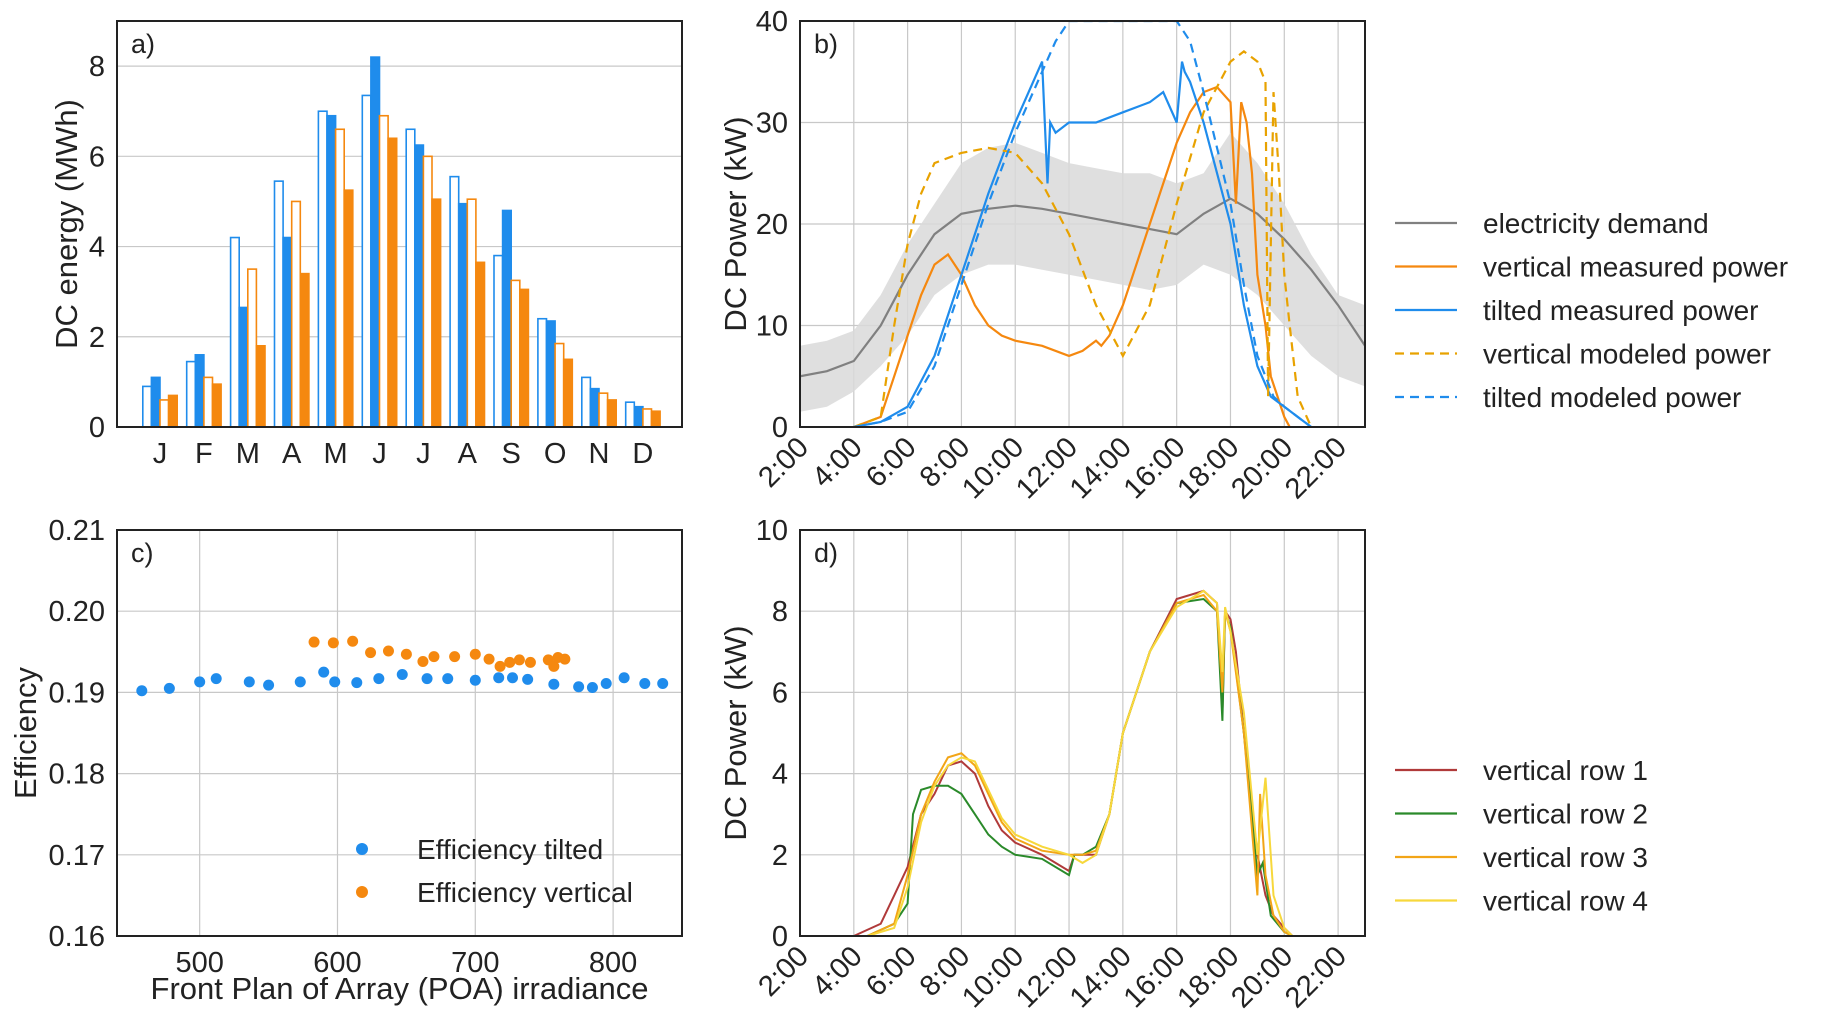 This screenshot has width=1830, height=1023. Describe the element at coordinates (475, 963) in the screenshot. I see `x-tick-label: 700` at that location.